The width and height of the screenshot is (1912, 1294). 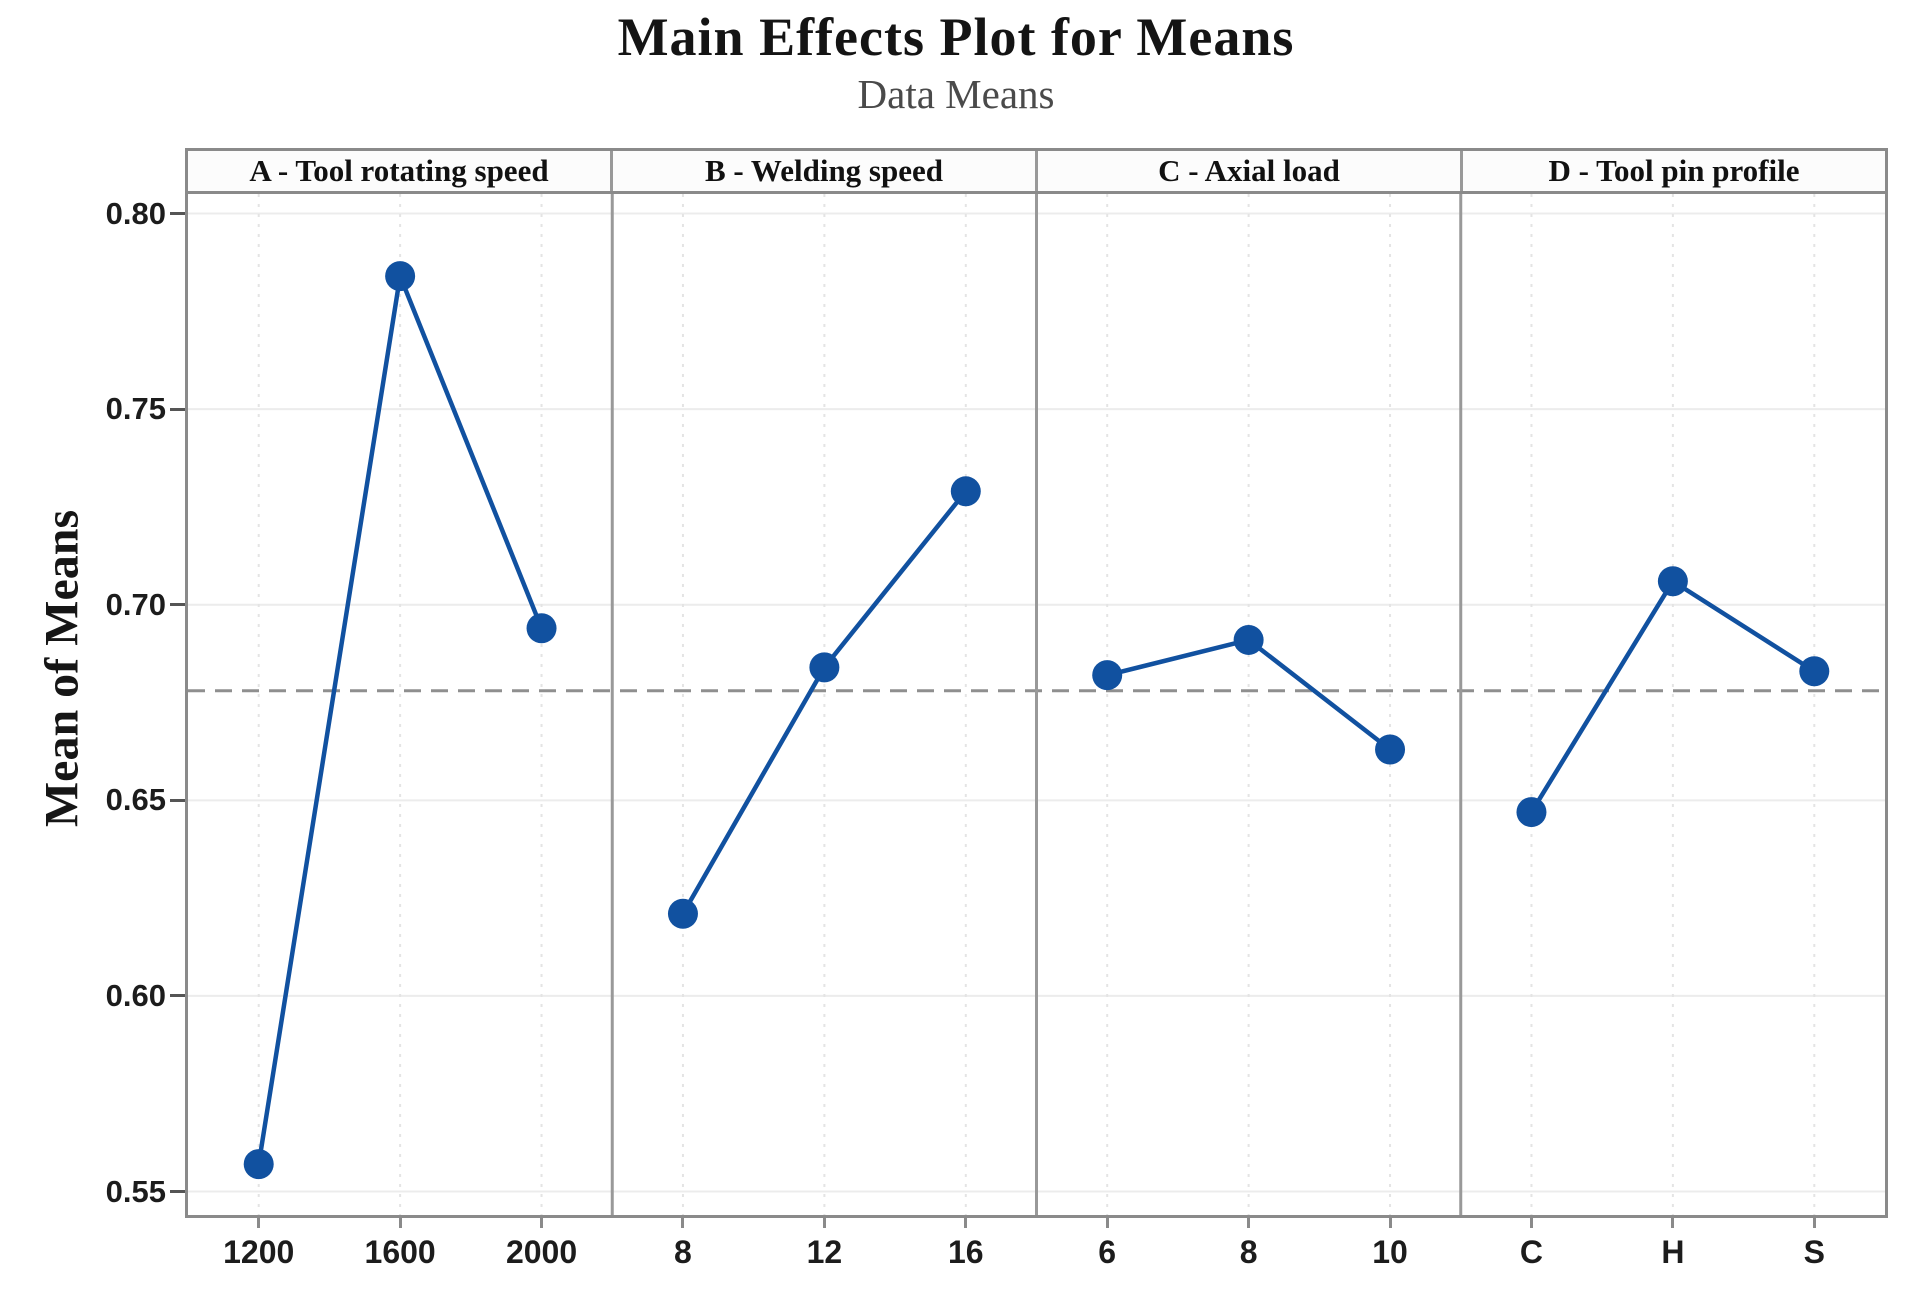 I want to click on x-tick-label: 1600, so click(x=400, y=1252).